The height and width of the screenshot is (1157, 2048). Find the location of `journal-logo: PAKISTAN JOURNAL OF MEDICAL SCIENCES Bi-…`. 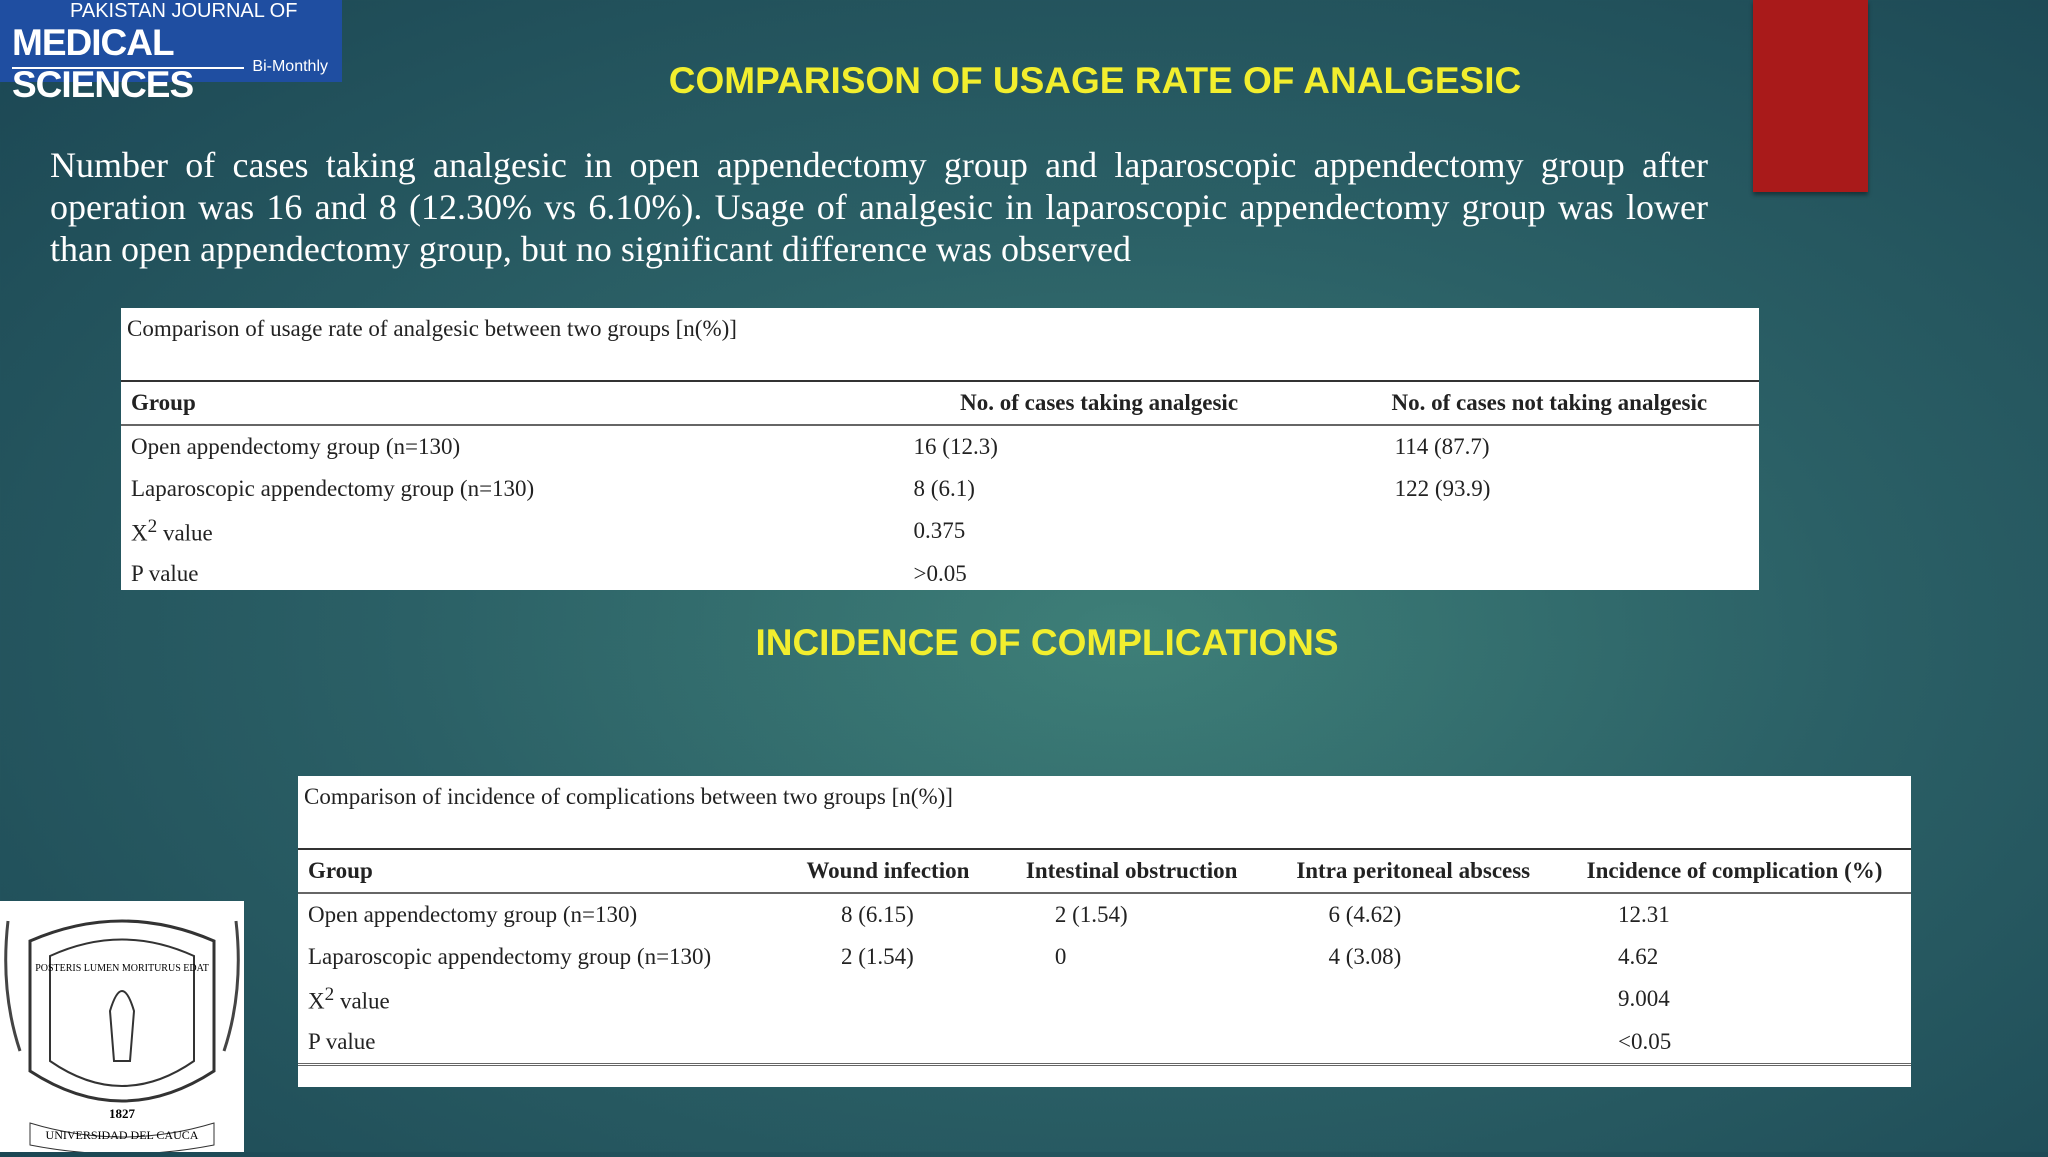

journal-logo: PAKISTAN JOURNAL OF MEDICAL SCIENCES Bi-… is located at coordinates (171, 52).